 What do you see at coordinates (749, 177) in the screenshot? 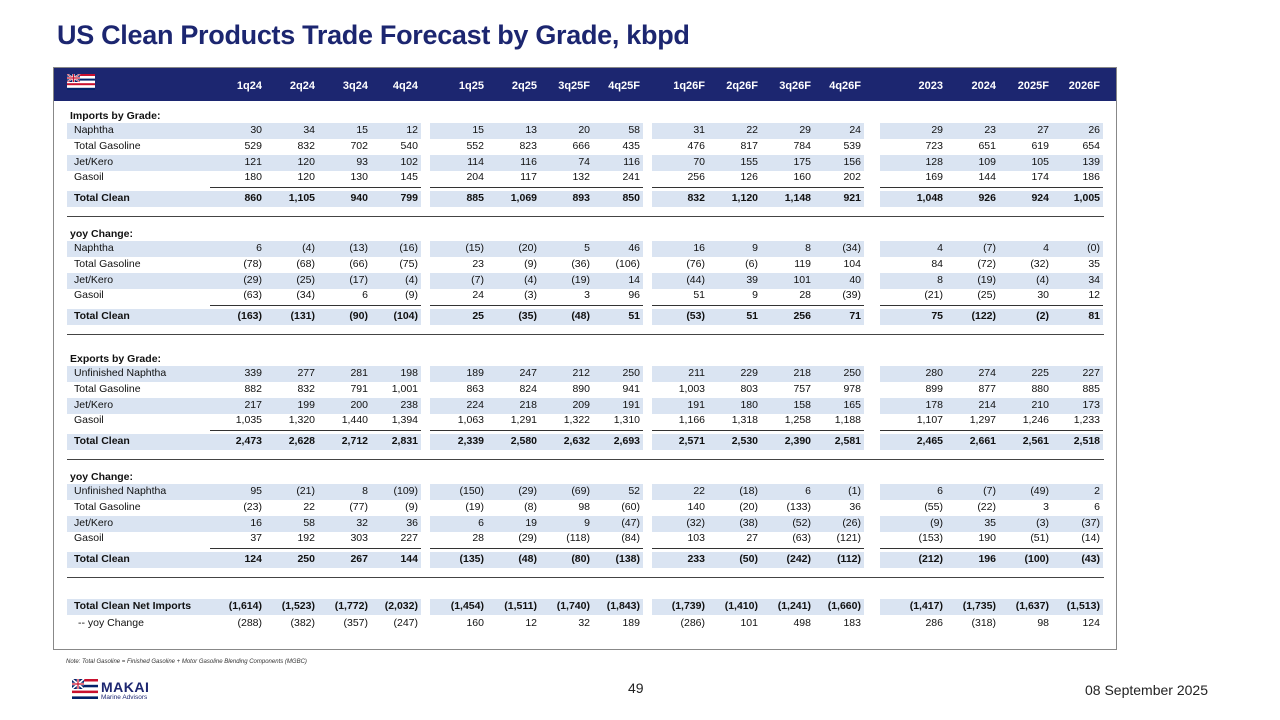
I see `table-cell: 126` at bounding box center [749, 177].